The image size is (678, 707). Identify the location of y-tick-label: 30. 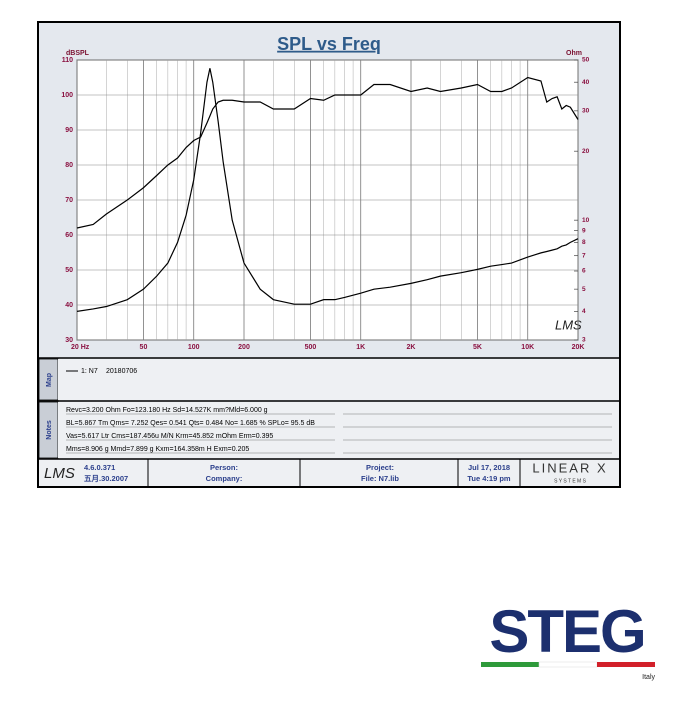
(69, 340).